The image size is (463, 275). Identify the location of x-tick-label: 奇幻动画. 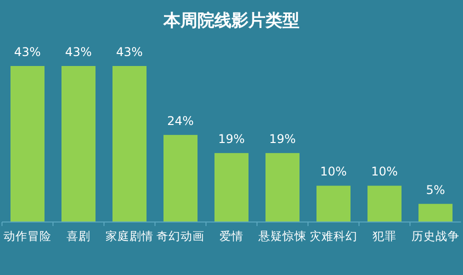
(180, 236).